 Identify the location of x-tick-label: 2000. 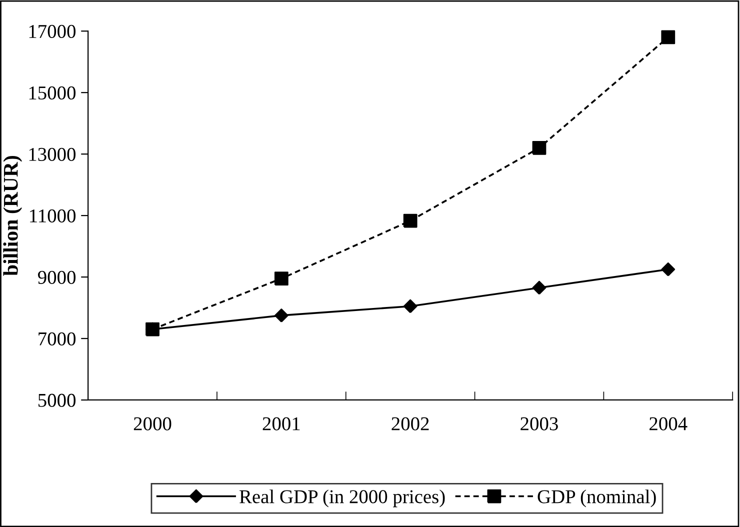
(153, 423).